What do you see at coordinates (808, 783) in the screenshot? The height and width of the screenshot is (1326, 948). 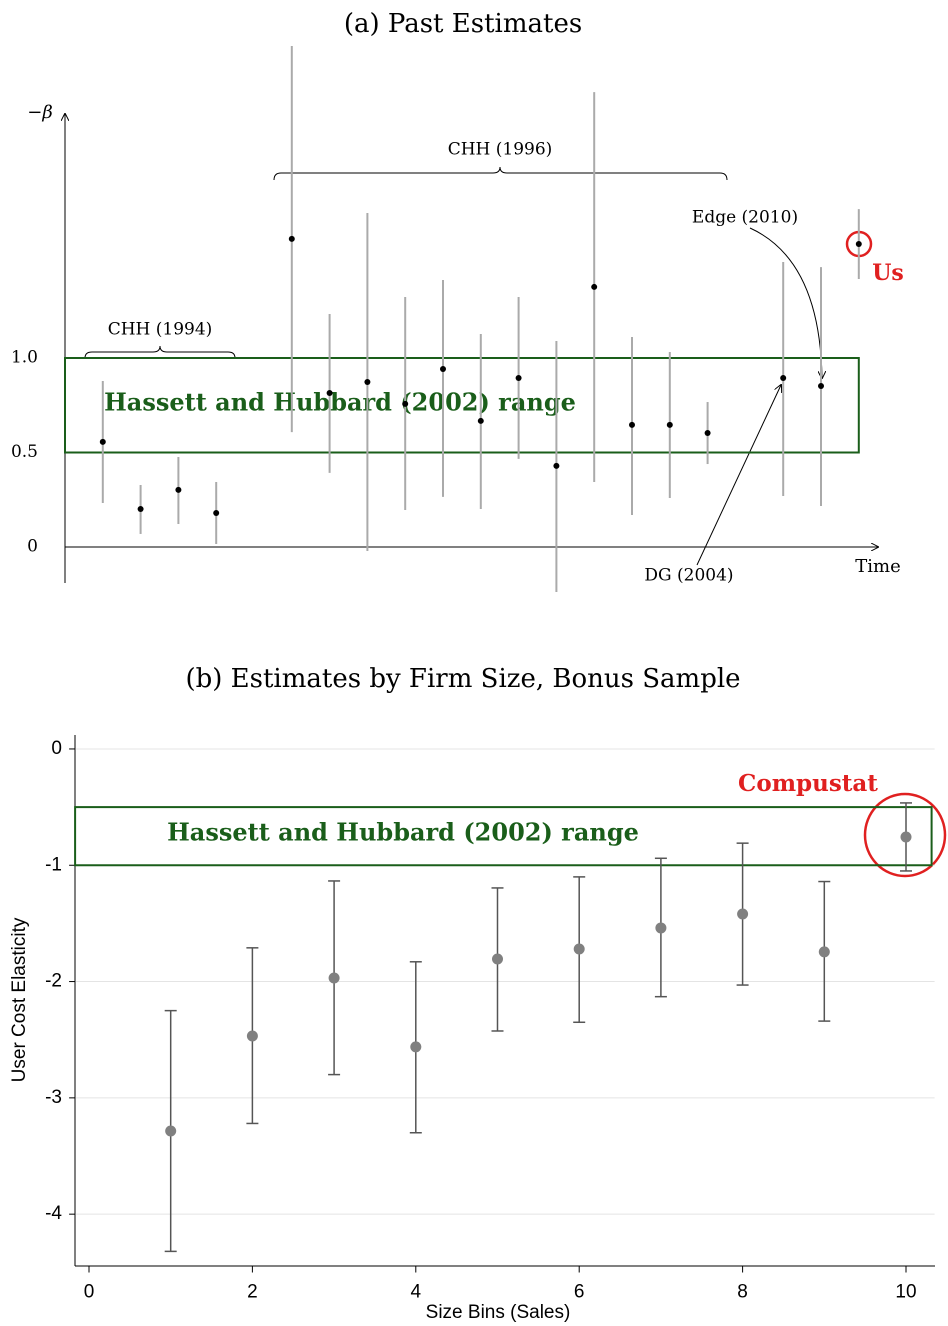 I see `annotation: Compustat` at bounding box center [808, 783].